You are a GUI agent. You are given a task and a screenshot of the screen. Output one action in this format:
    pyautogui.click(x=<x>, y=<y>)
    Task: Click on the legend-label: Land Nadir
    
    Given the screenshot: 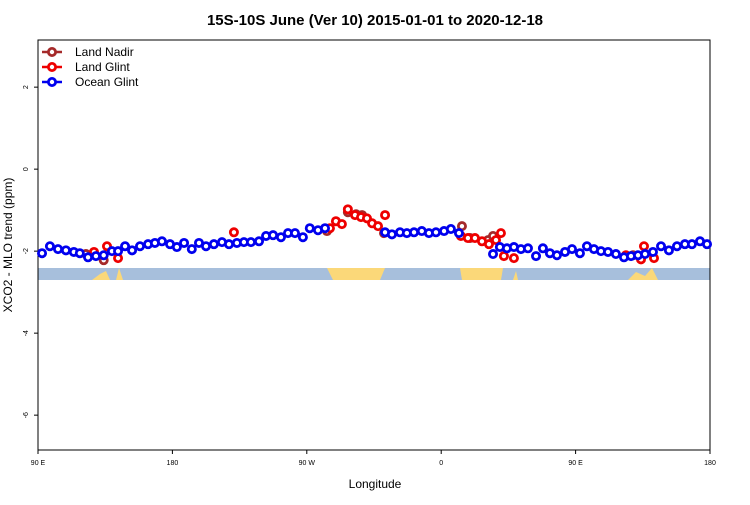 What is the action you would take?
    pyautogui.click(x=104, y=52)
    